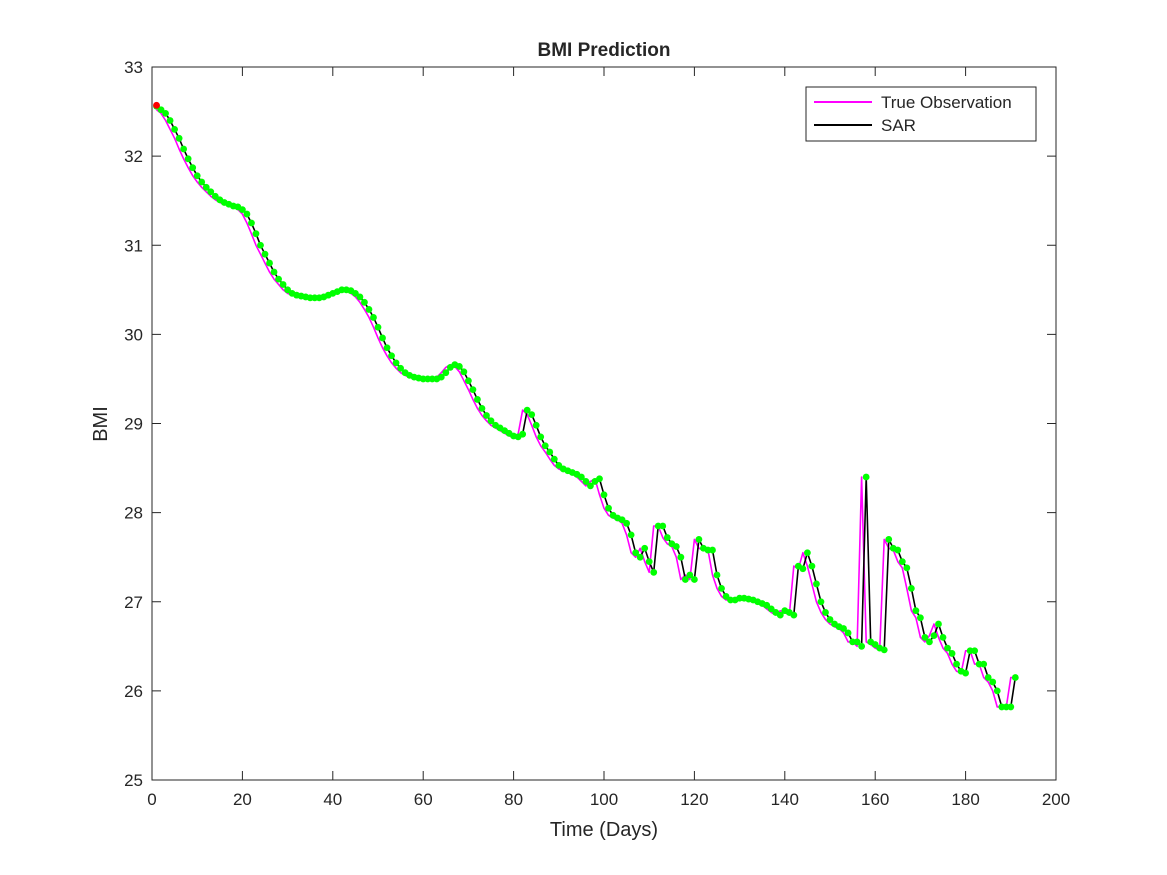  Describe the element at coordinates (423, 799) in the screenshot. I see `x-tick-label: 60` at that location.